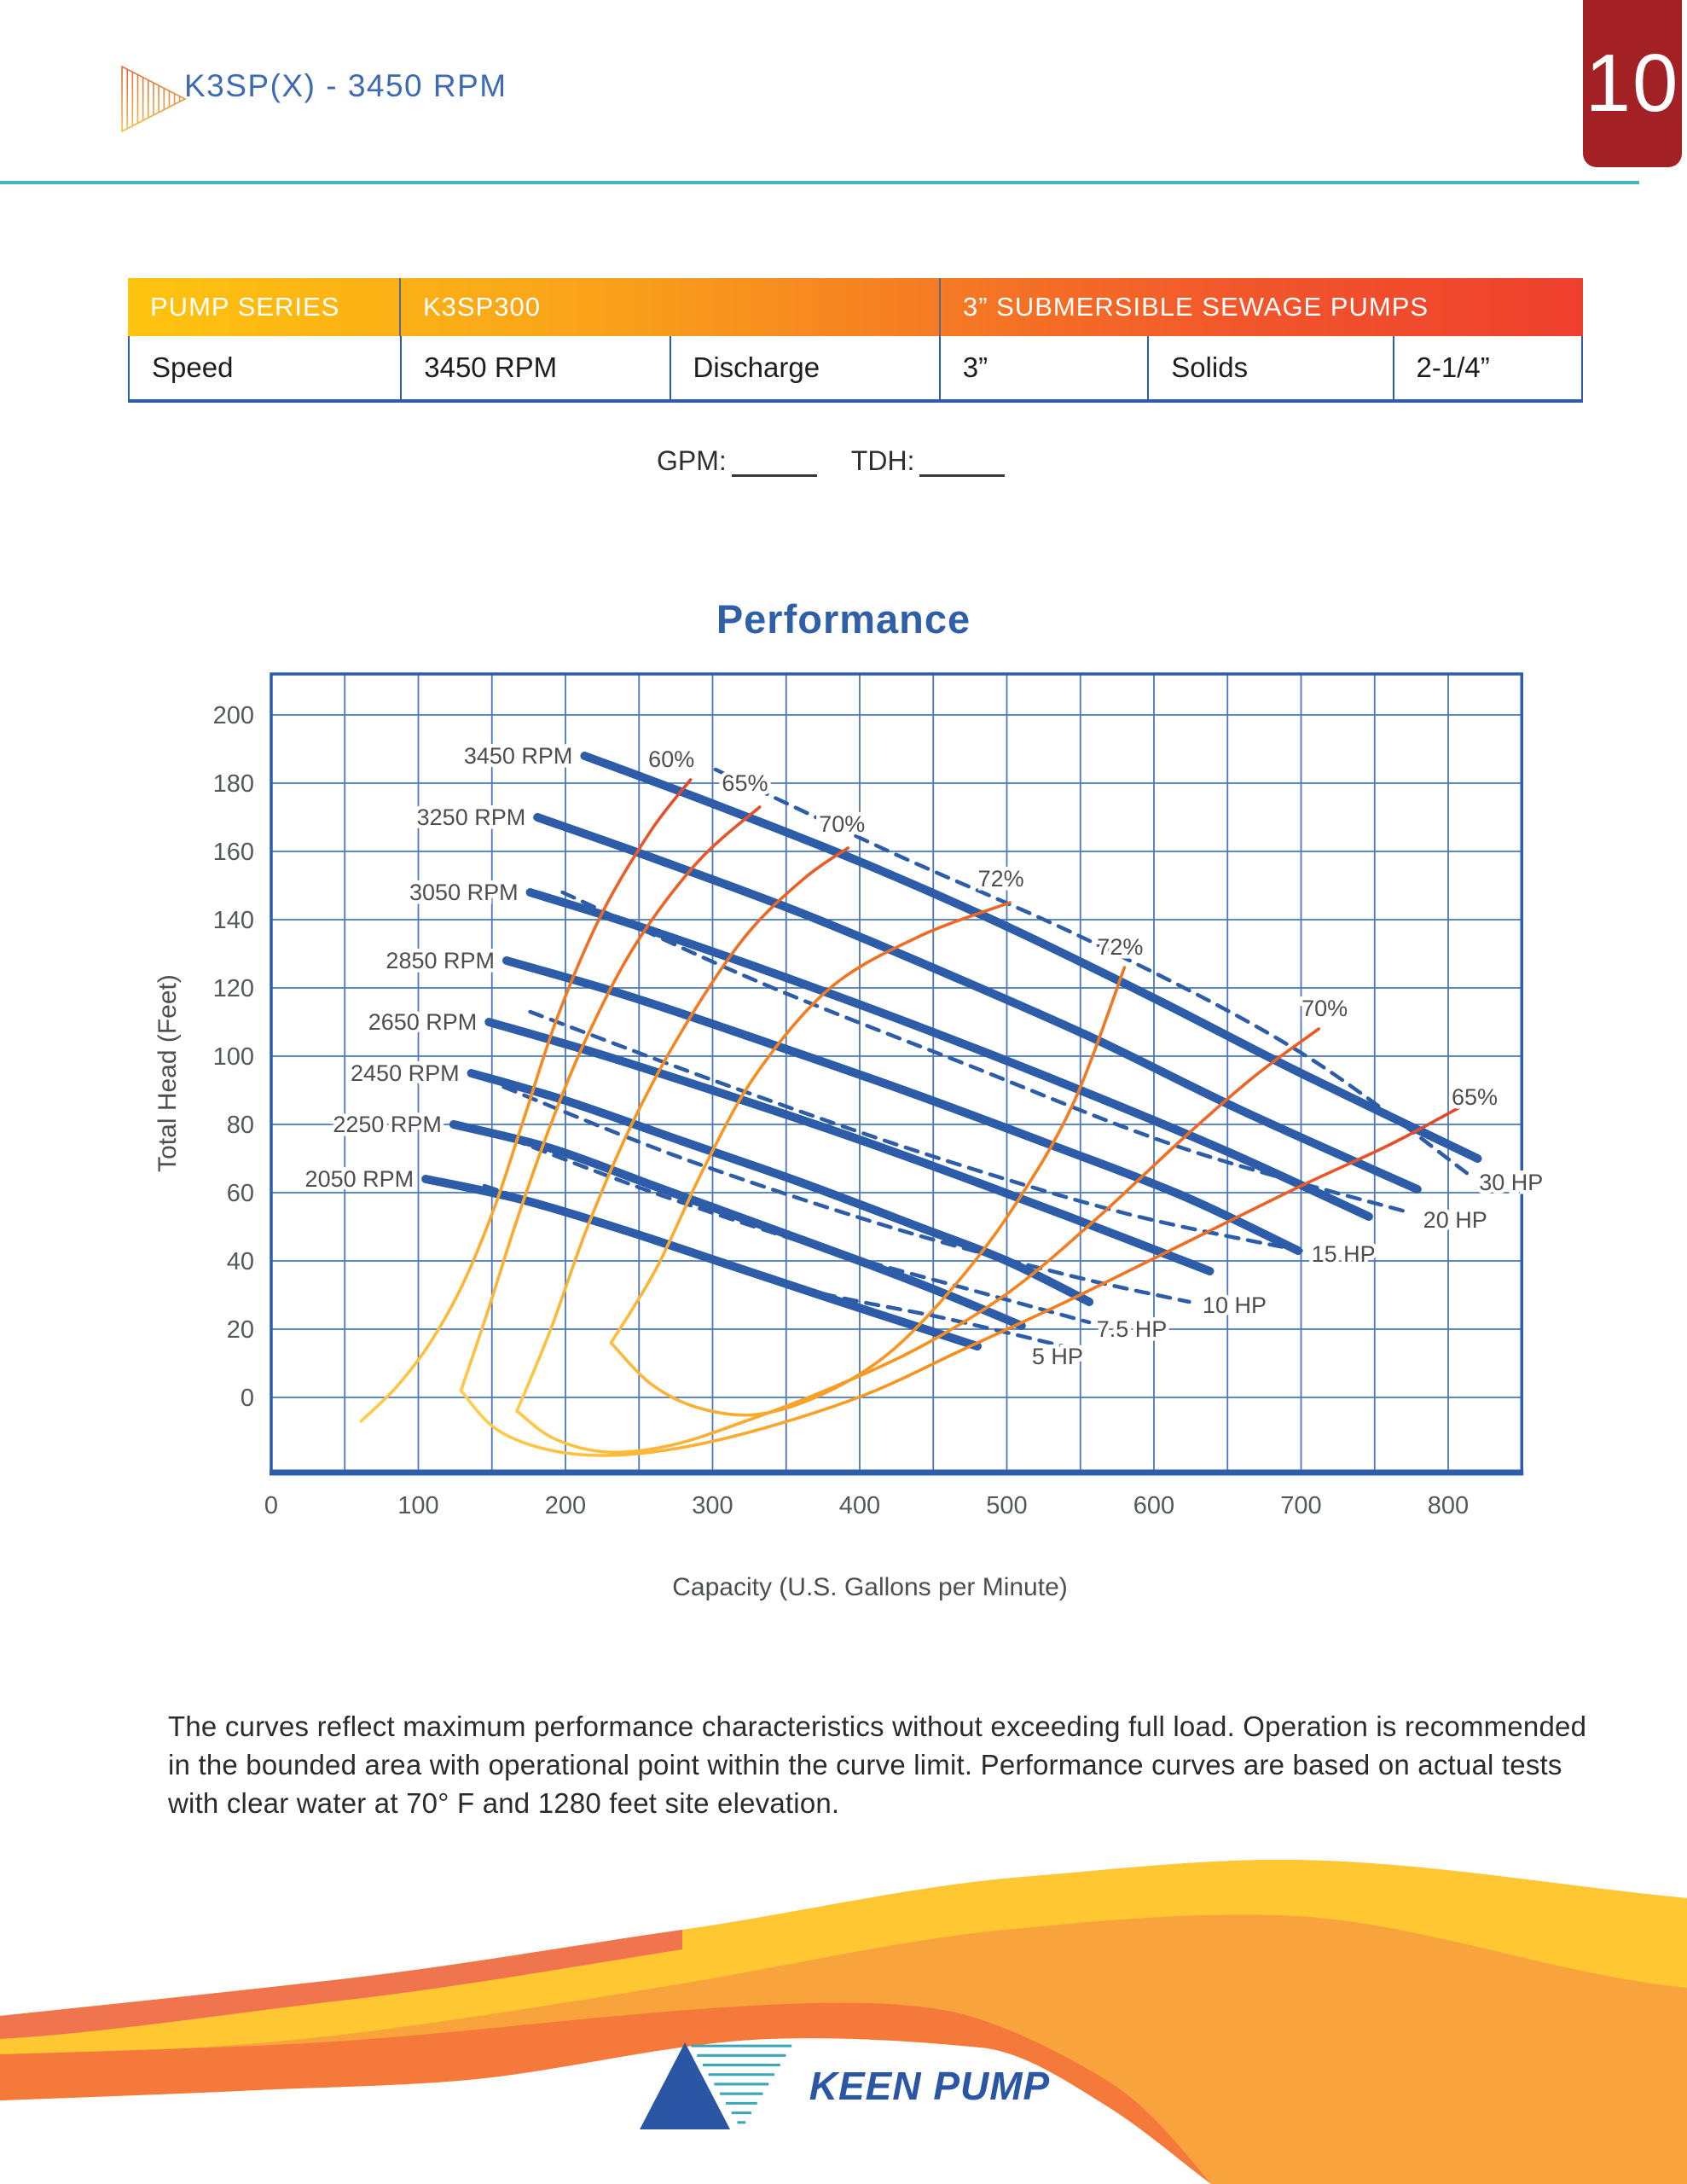 The height and width of the screenshot is (2184, 1687). I want to click on tdh-blank-field, so click(962, 461).